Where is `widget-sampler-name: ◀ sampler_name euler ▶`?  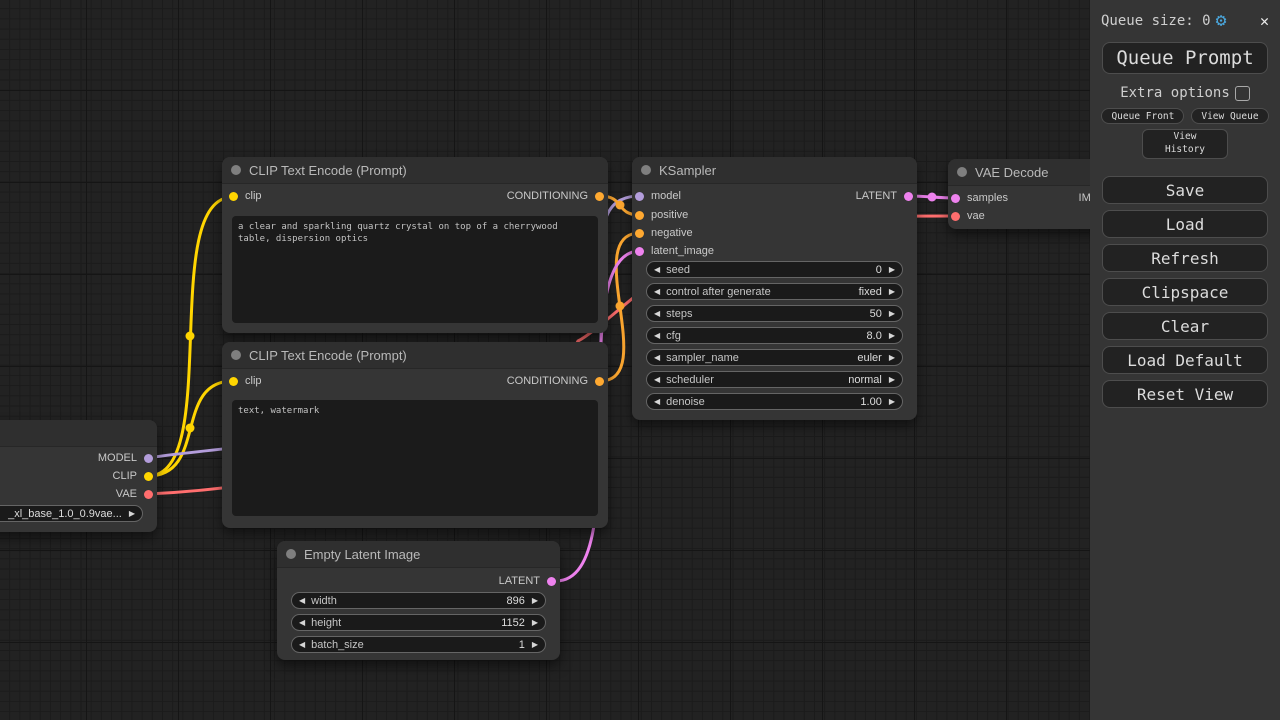 widget-sampler-name: ◀ sampler_name euler ▶ is located at coordinates (774, 357).